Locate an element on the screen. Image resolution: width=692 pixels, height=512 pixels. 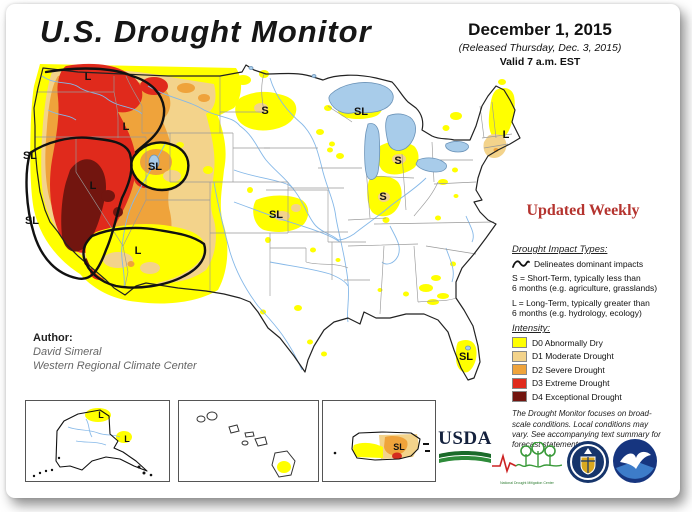
impact-types-heading: Drought Impact Types: is located at coordinates (560, 249).